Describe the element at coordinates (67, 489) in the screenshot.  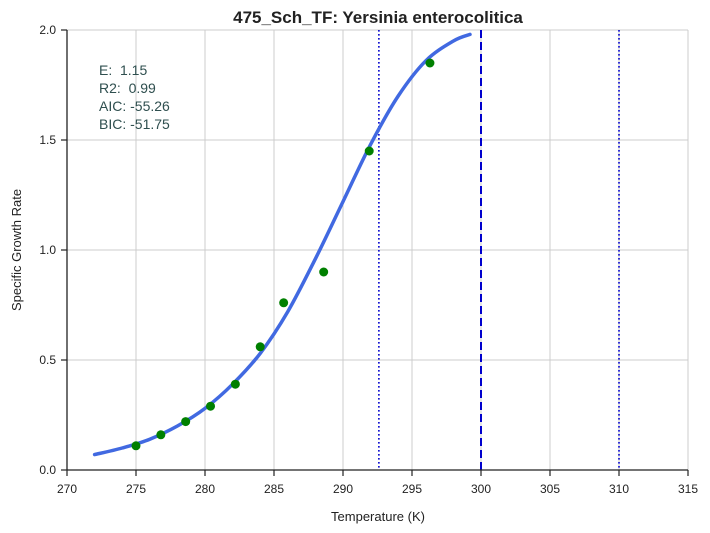
I see `x-tick-label-0: 270` at that location.